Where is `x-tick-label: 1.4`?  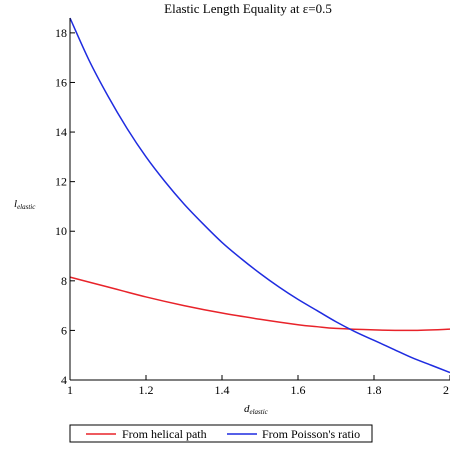 x-tick-label: 1.4 is located at coordinates (222, 390).